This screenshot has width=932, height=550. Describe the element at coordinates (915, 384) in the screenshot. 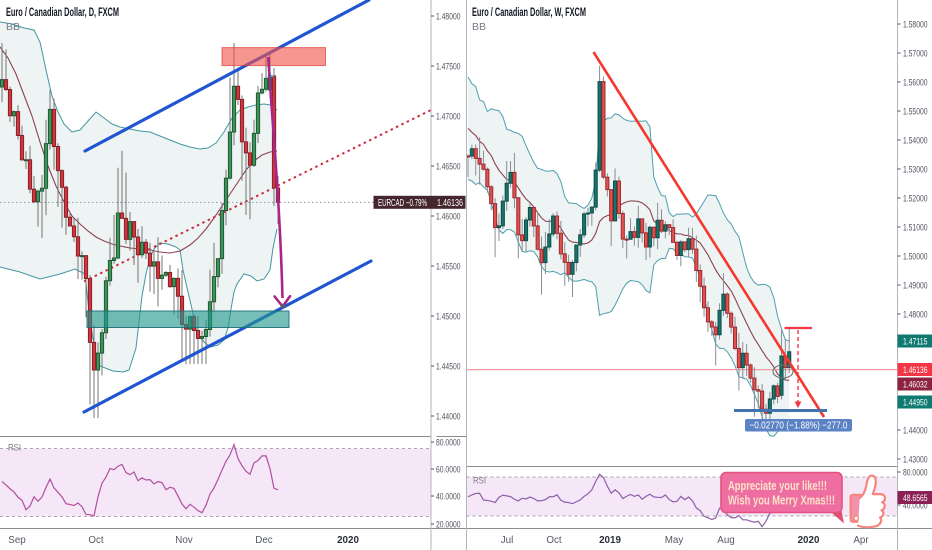

I see `svg-text: 1.46032` at that location.